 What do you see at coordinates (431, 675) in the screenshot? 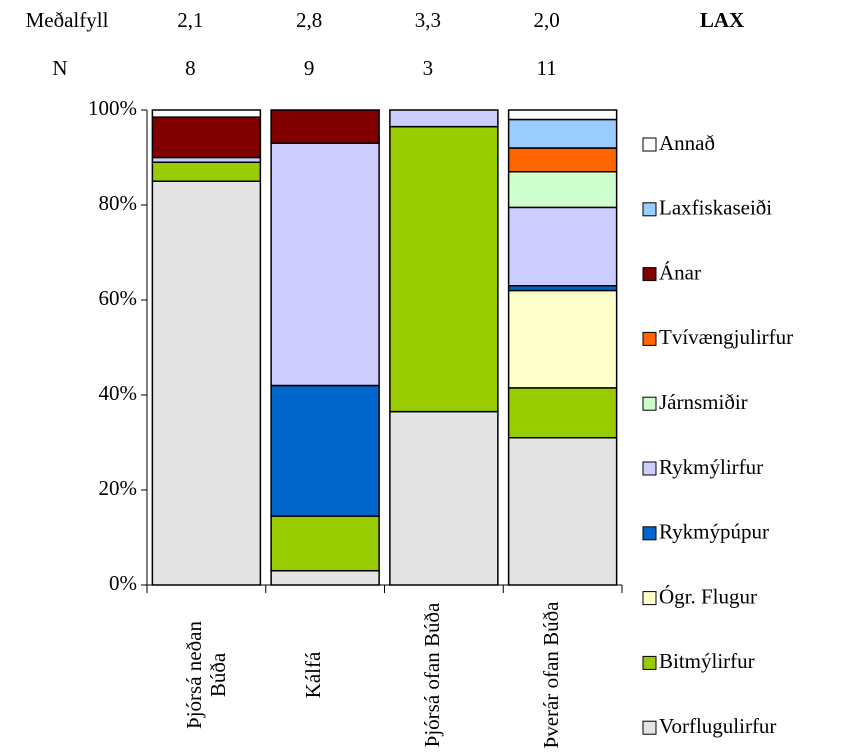
I see `x-tick-label: Þjórsá ofan Búða` at bounding box center [431, 675].